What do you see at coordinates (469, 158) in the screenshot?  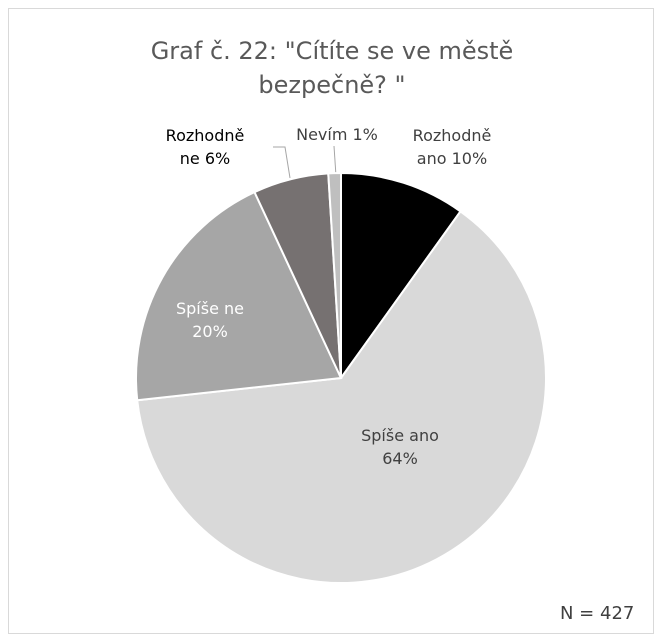 I see `value-label: 10%` at bounding box center [469, 158].